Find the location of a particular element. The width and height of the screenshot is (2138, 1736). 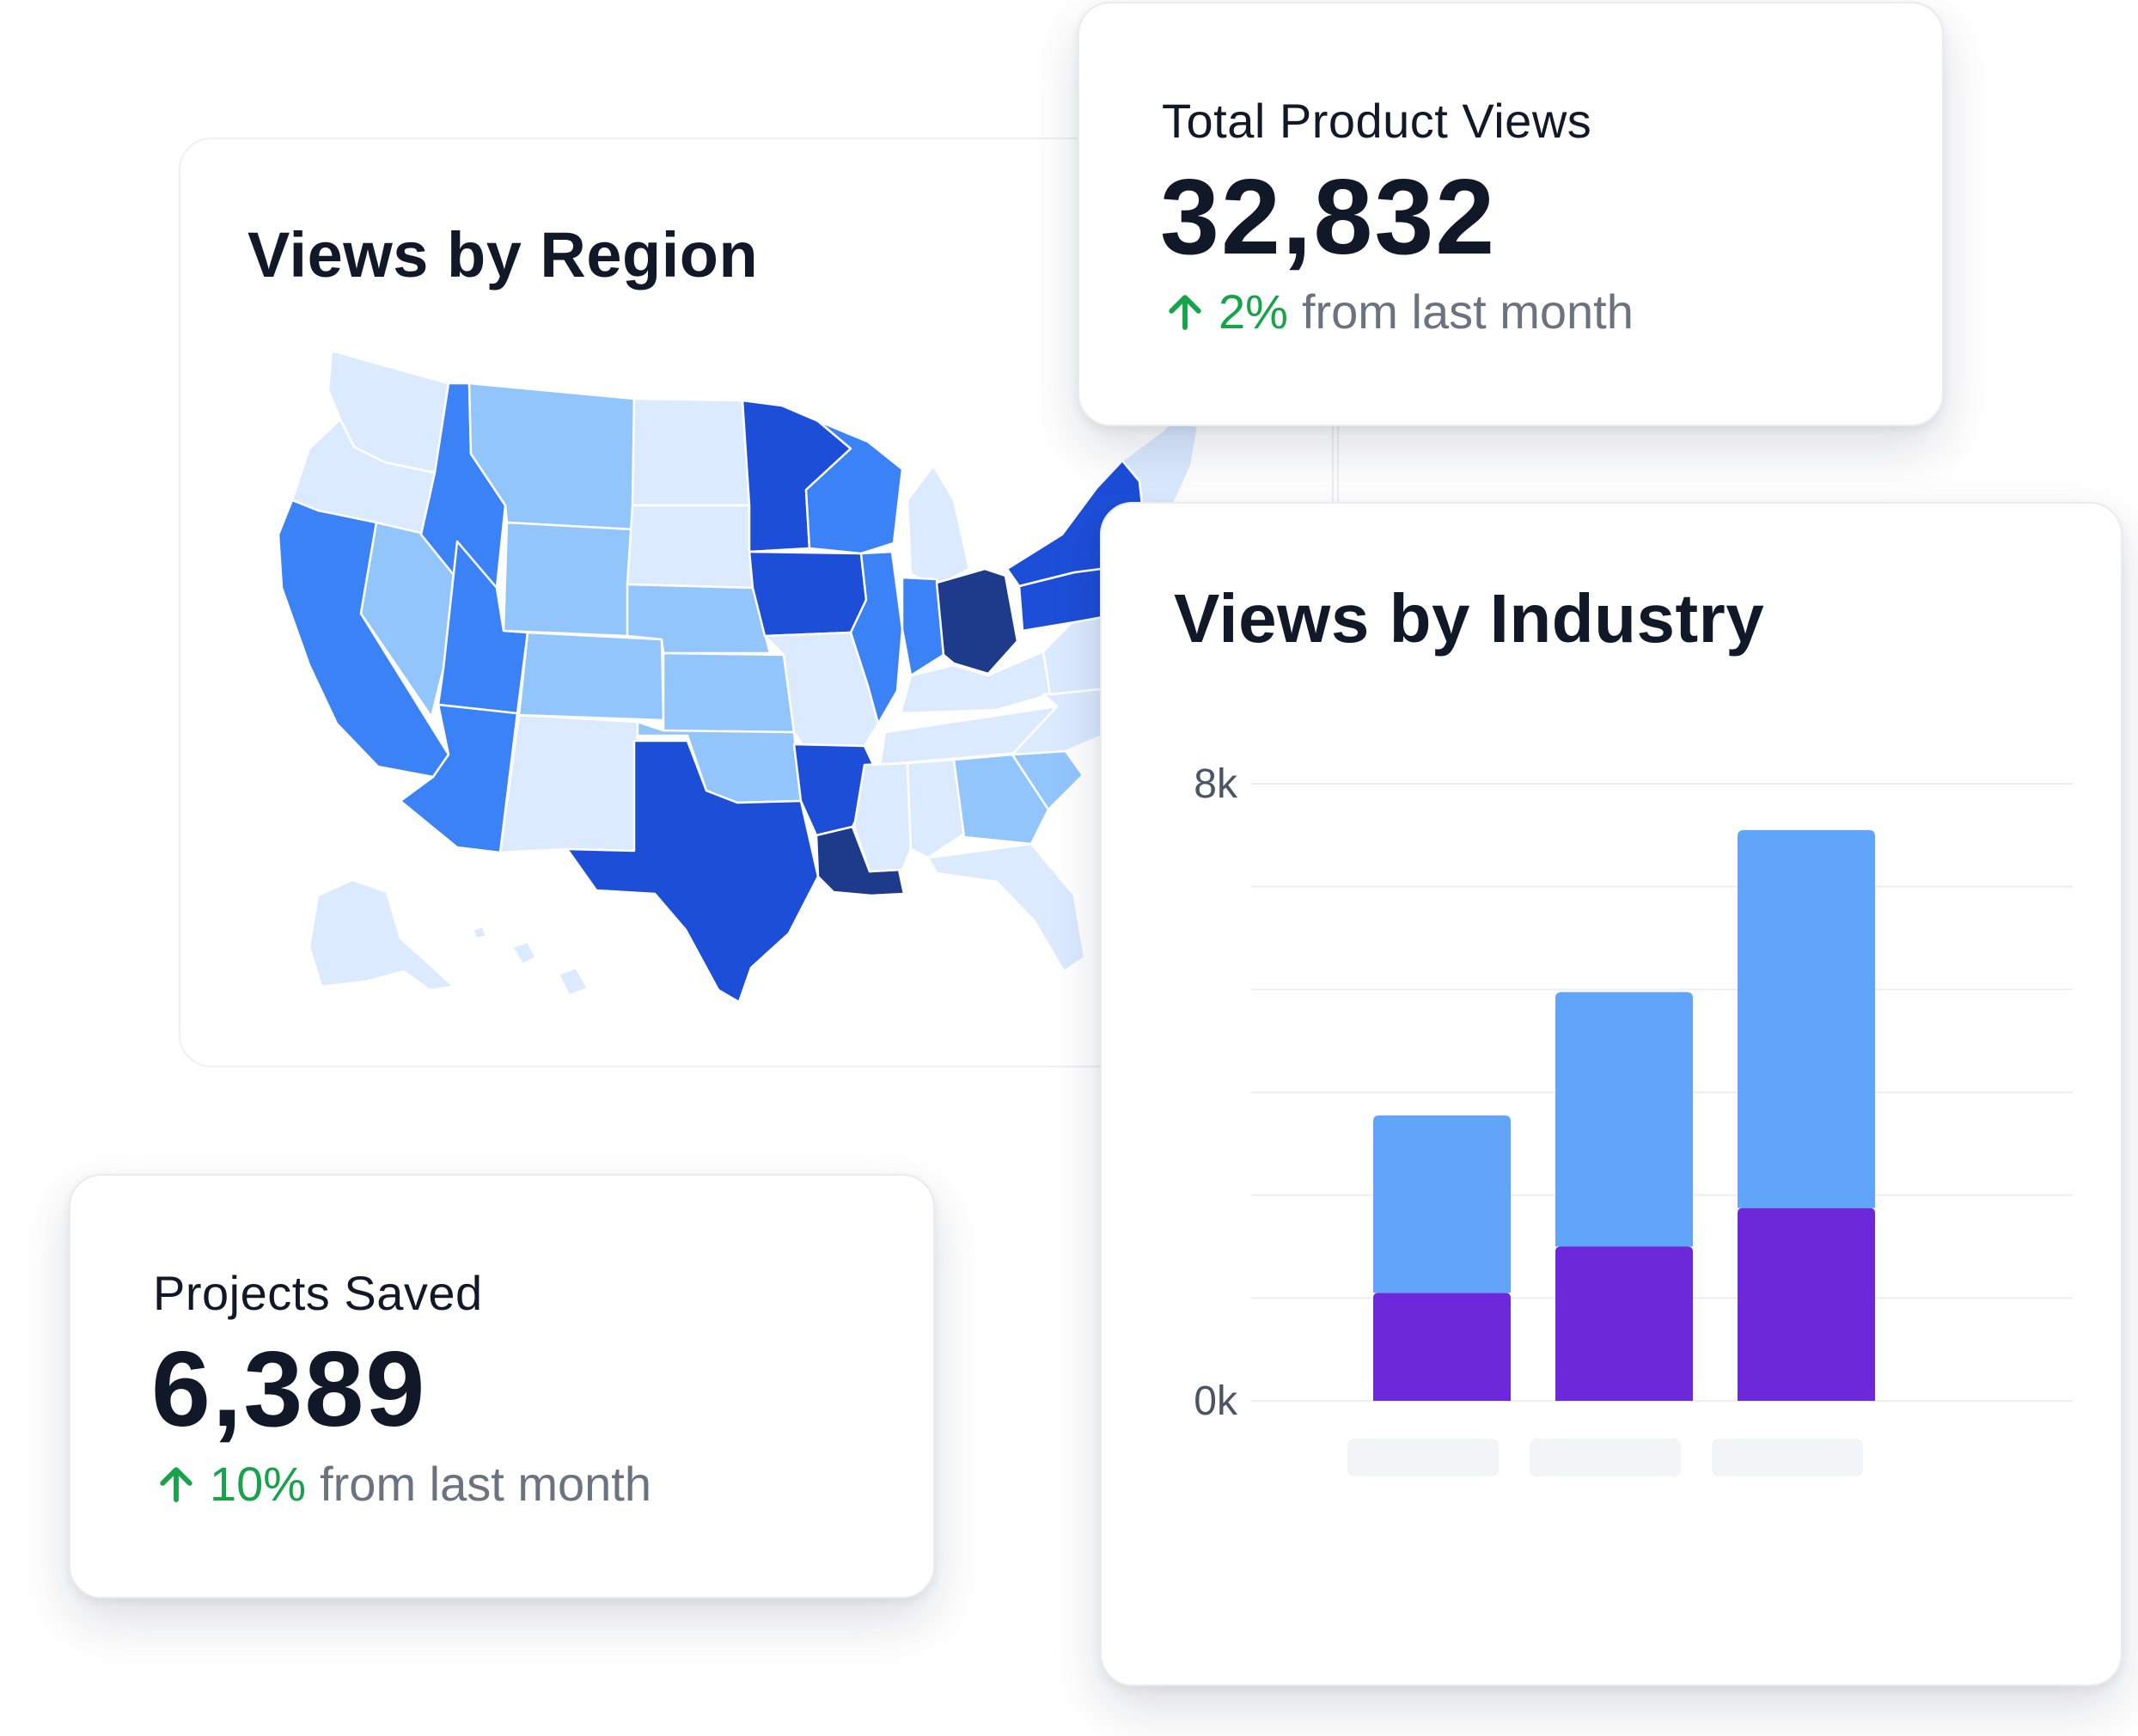

y-tick-label: 0k is located at coordinates (1216, 1401).